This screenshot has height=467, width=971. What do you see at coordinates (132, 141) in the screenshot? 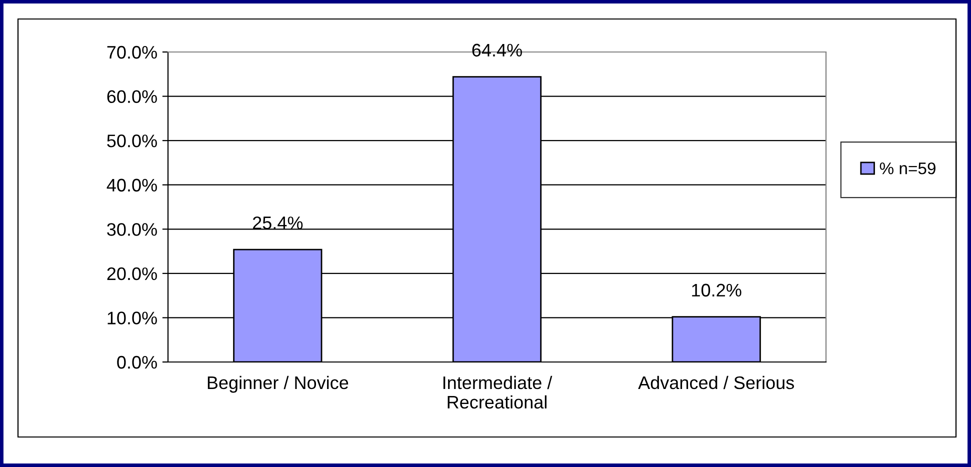
I see `y-tick-label: 50.0%` at bounding box center [132, 141].